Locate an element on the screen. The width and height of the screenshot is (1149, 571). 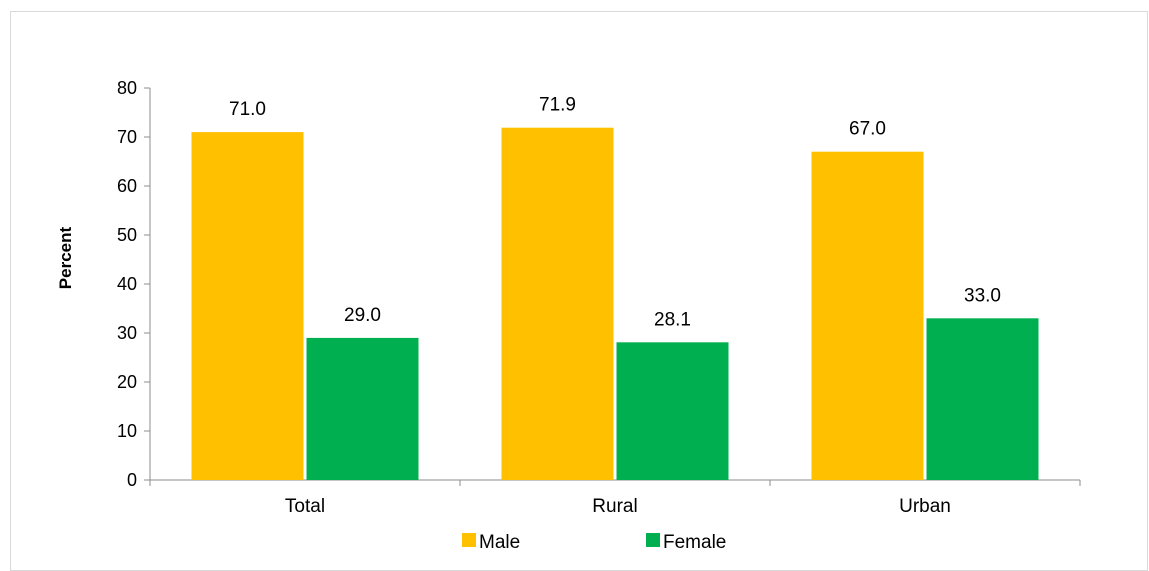
legend-label-female: Female is located at coordinates (694, 542).